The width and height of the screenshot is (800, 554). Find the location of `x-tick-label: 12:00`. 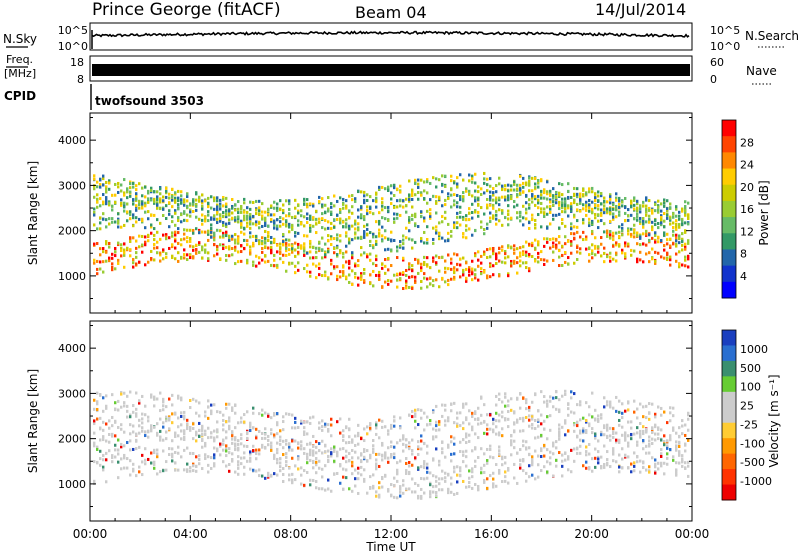

x-tick-label: 12:00 is located at coordinates (391, 534).